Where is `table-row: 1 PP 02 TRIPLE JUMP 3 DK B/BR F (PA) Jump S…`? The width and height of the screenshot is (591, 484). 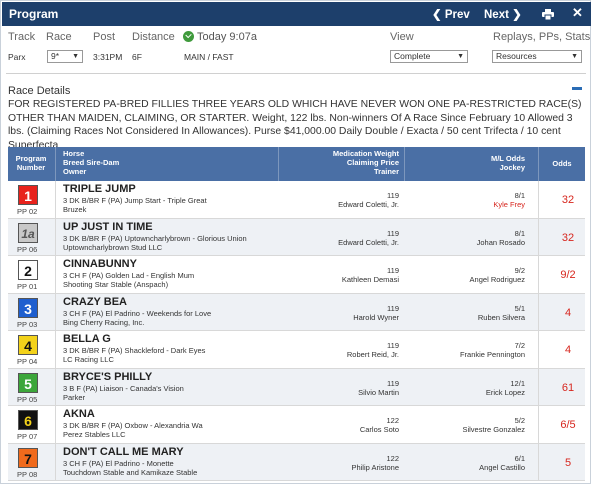
table-row: 1 PP 02 TRIPLE JUMP 3 DK B/BR F (PA) Jump S… is located at coordinates (296, 200).